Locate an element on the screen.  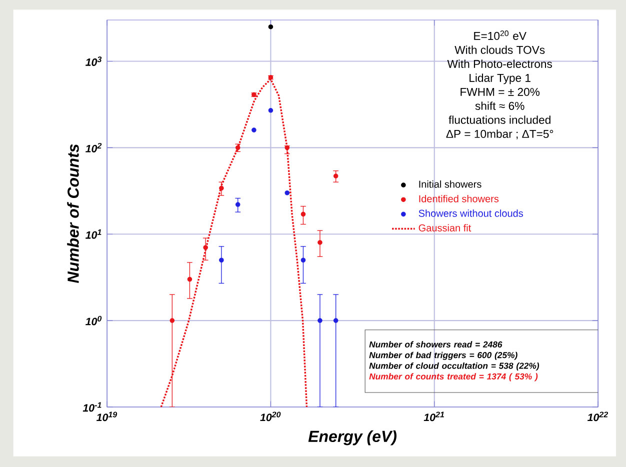
annotation: Number of cloud occultation = 538 (22%) is located at coordinates (454, 366).